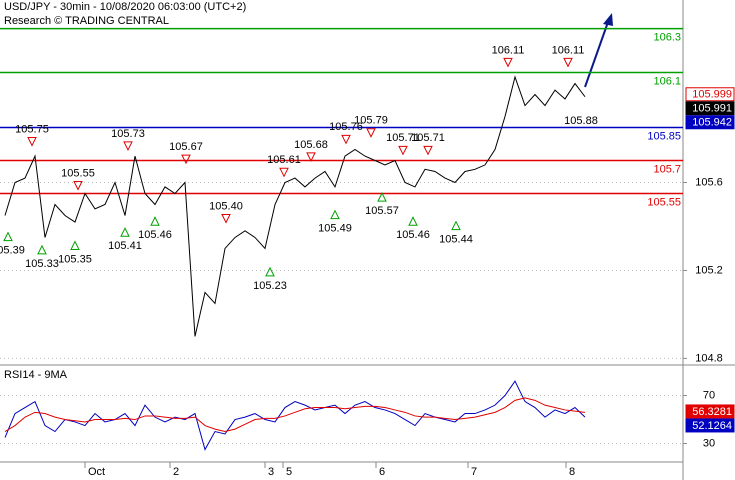 The width and height of the screenshot is (735, 480). What do you see at coordinates (12, 251) in the screenshot?
I see `trough-label: 105.39` at bounding box center [12, 251].